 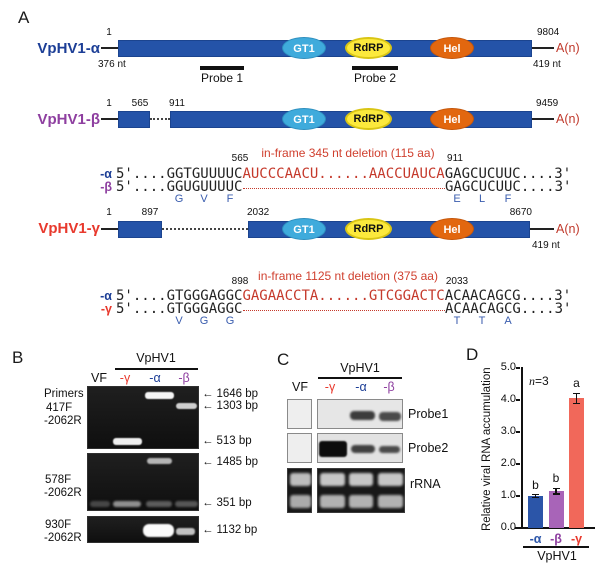 I want to click on genome-alpha-name: VpHV1-α, so click(x=68, y=48).